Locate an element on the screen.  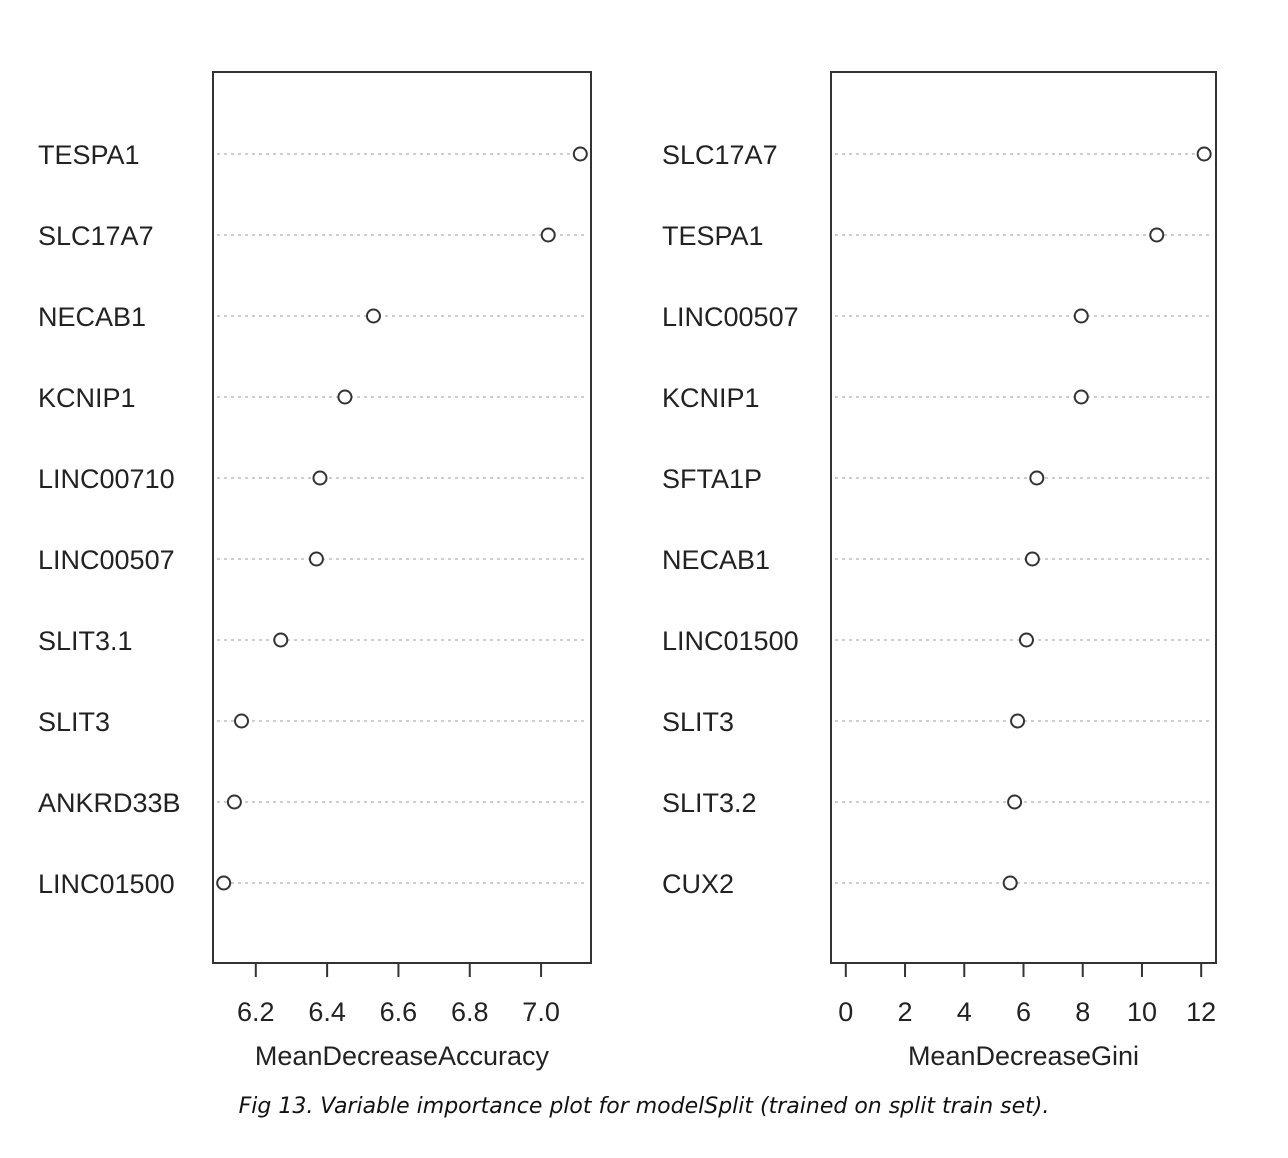
tick-label: 6 is located at coordinates (1023, 1012).